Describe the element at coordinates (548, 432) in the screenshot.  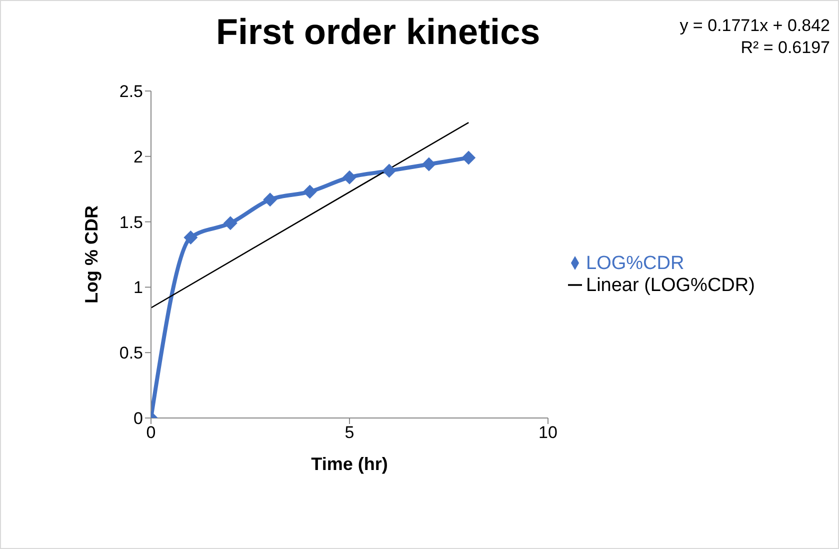
I see `x-tick-label: 10` at that location.